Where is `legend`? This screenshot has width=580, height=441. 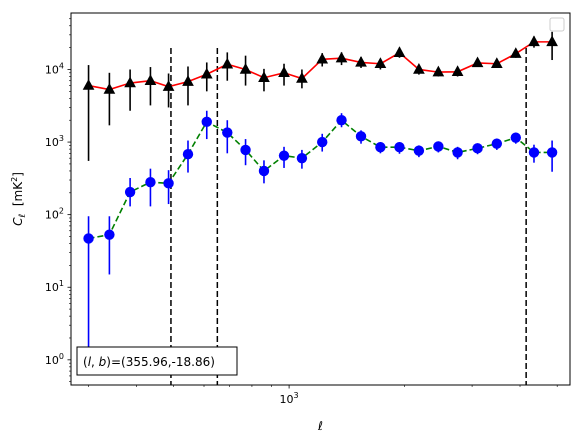 legend is located at coordinates (557, 24).